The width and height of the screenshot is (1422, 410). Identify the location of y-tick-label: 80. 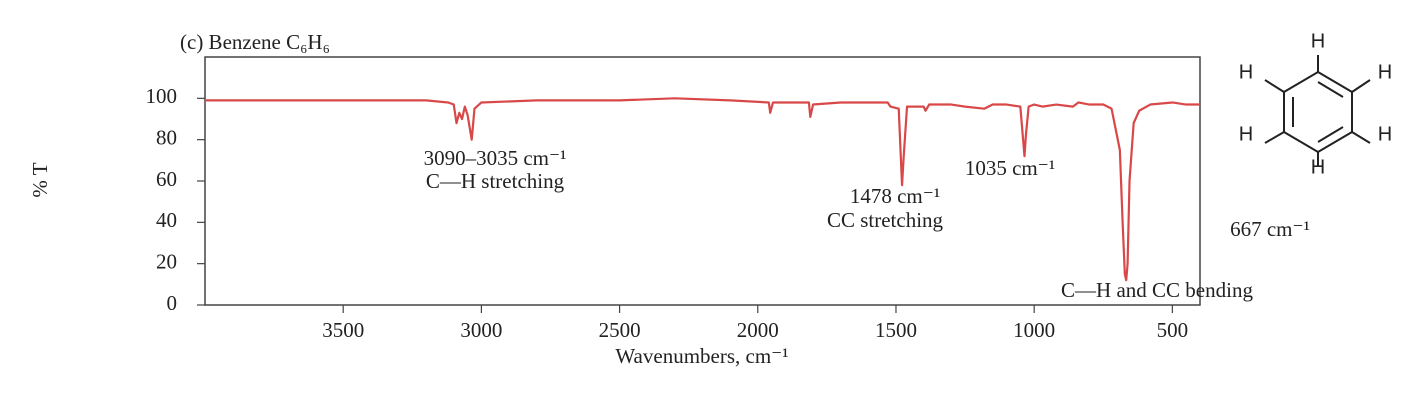
(166, 137).